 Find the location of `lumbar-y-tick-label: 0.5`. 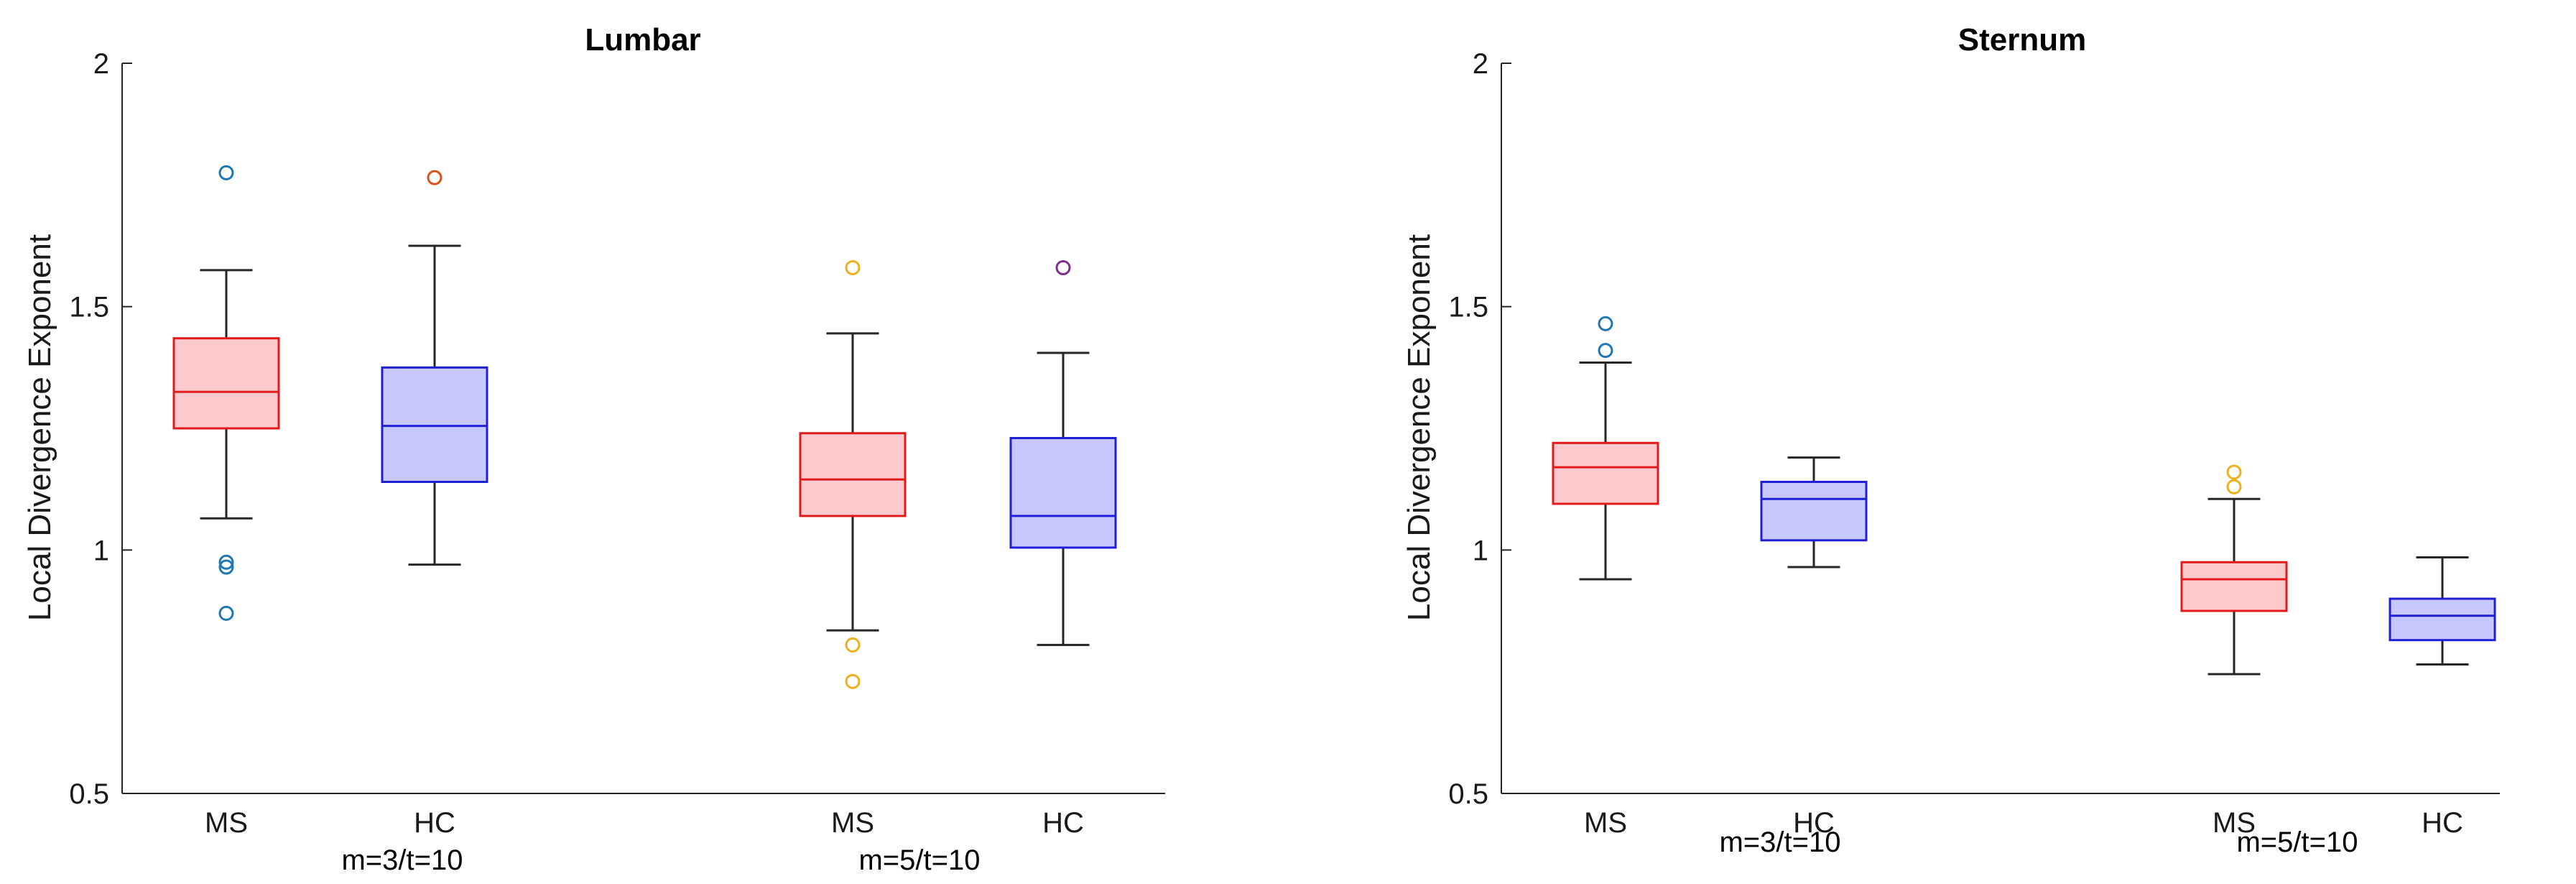

lumbar-y-tick-label: 0.5 is located at coordinates (89, 794).